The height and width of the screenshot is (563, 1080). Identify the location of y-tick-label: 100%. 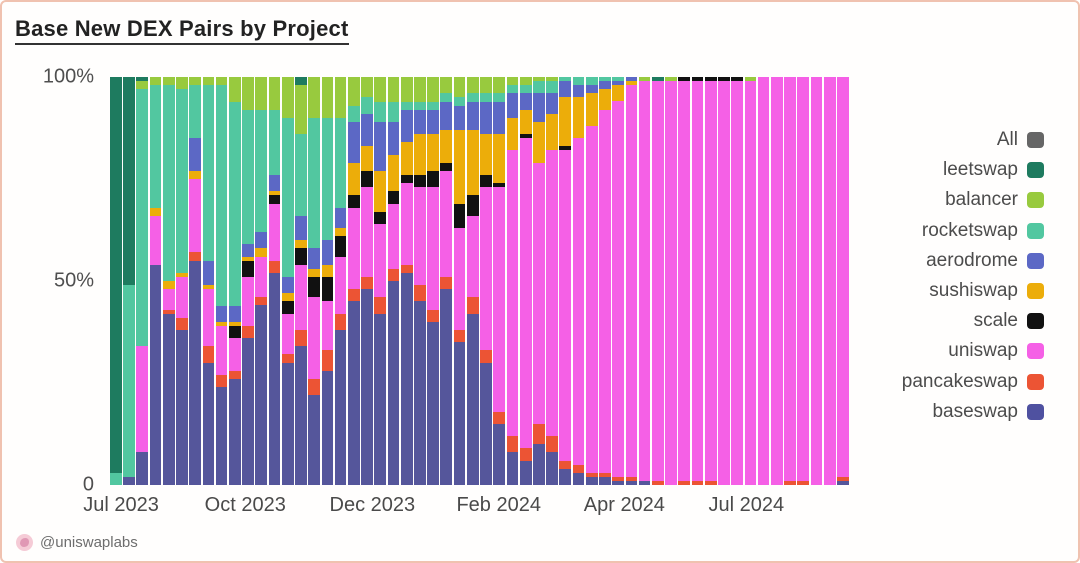
(68, 76).